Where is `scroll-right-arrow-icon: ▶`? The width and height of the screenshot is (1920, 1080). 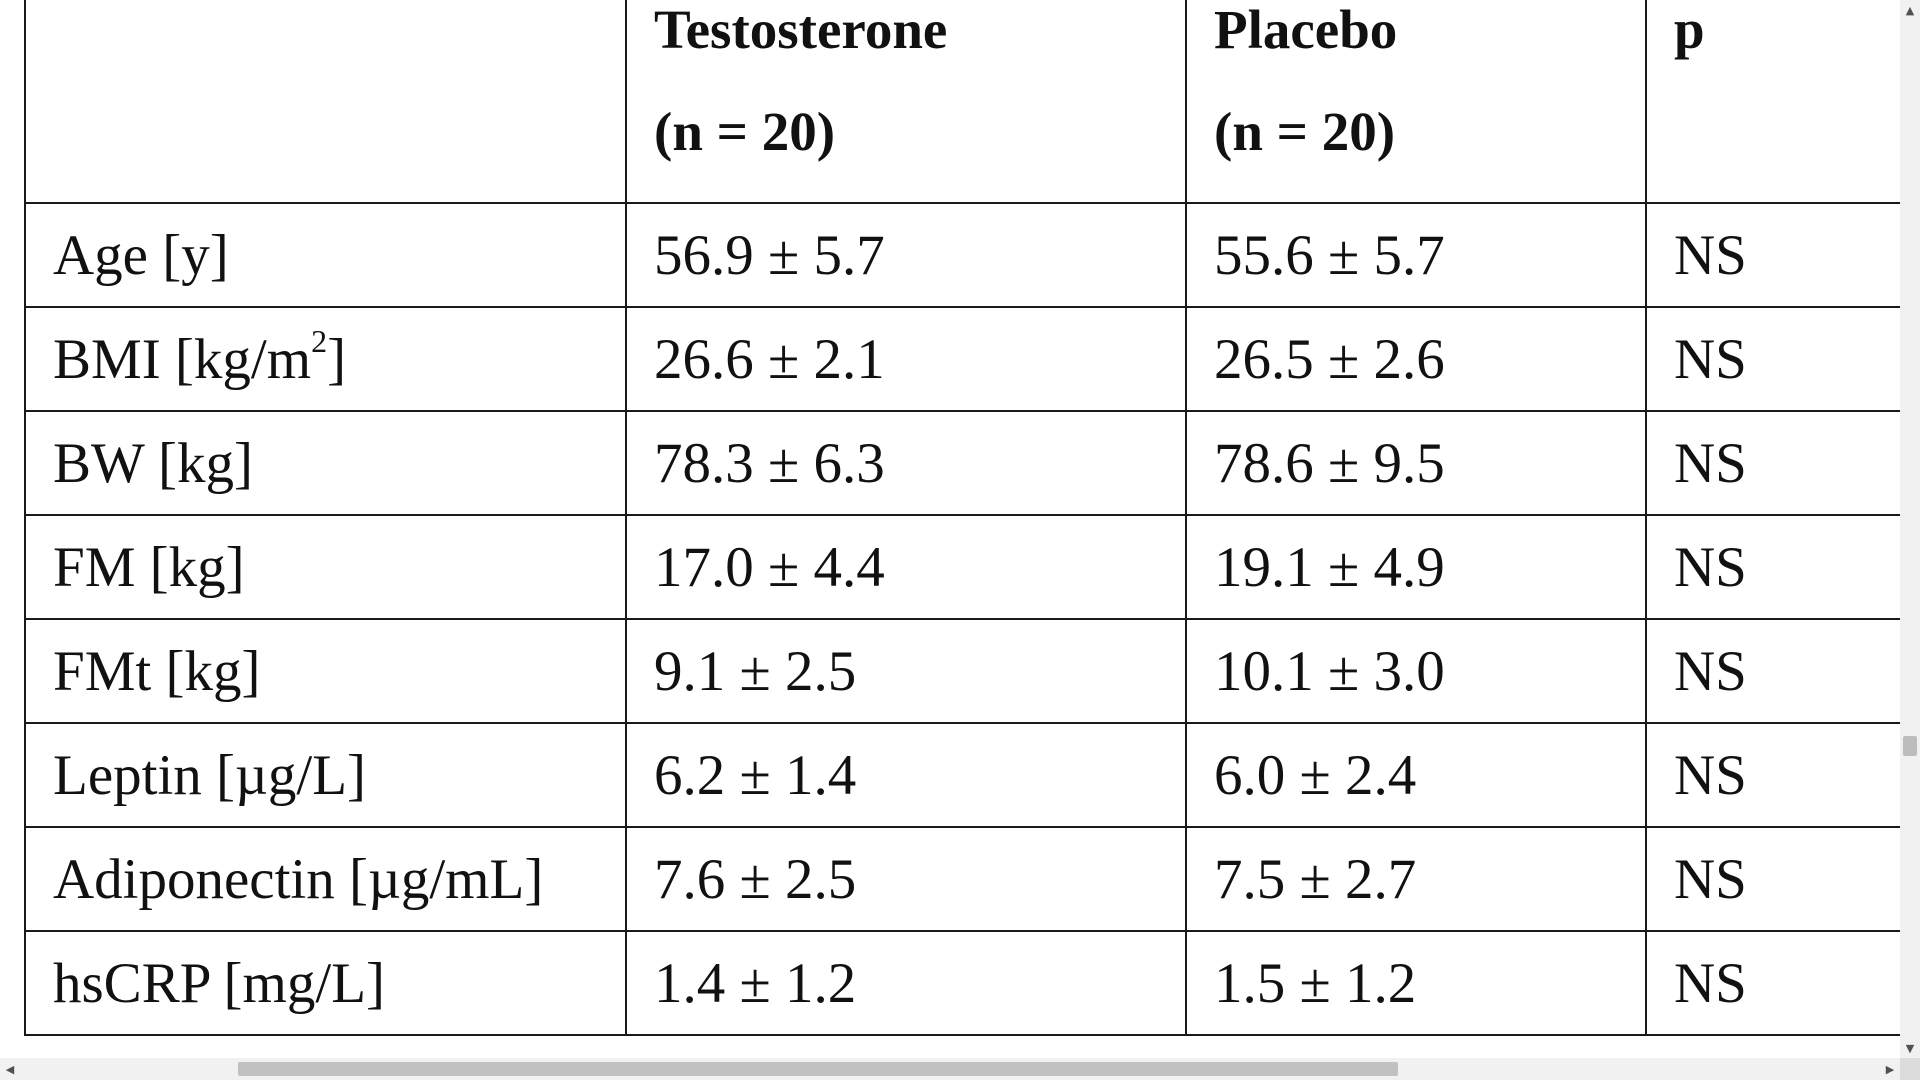 scroll-right-arrow-icon: ▶ is located at coordinates (1890, 1069).